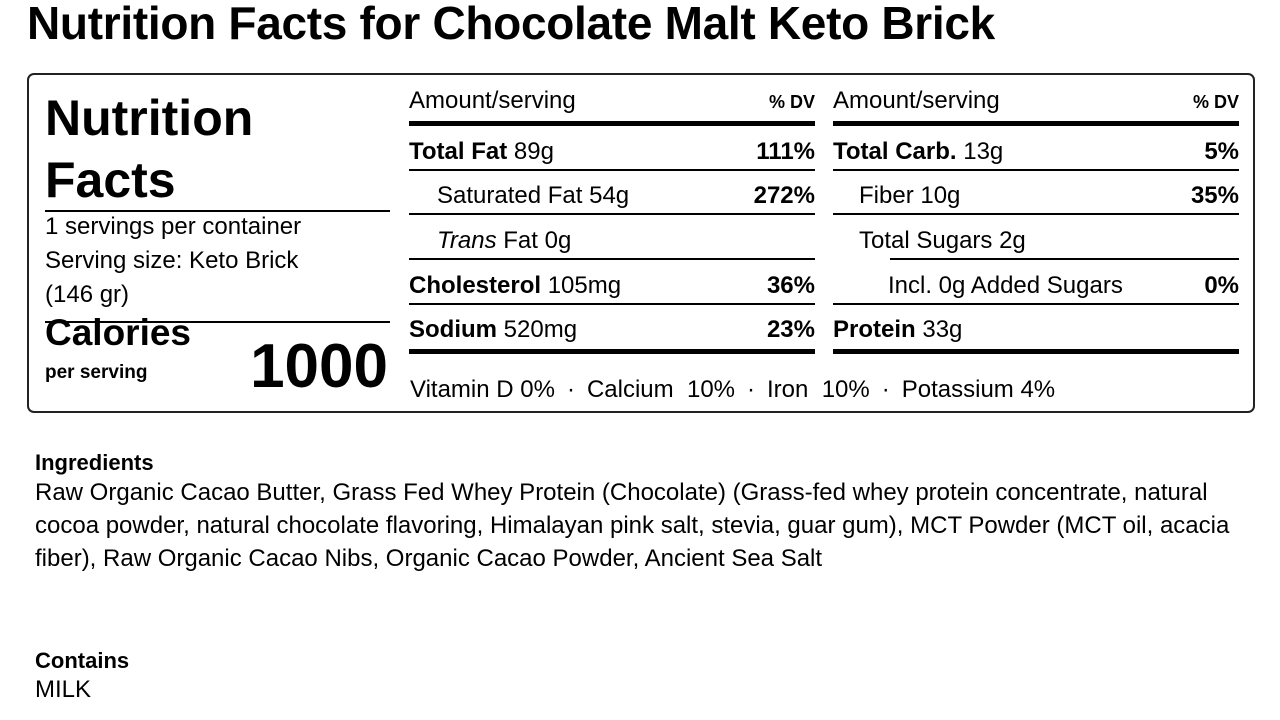 The height and width of the screenshot is (720, 1280). What do you see at coordinates (319, 366) in the screenshot?
I see `calories-value: 1000` at bounding box center [319, 366].